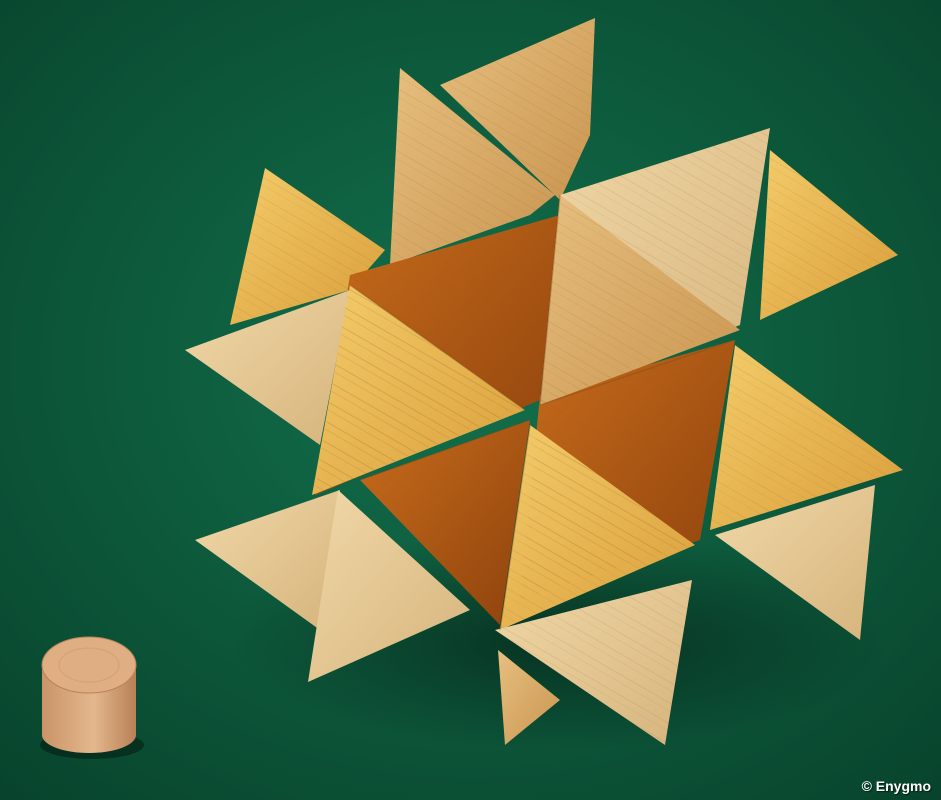 Image resolution: width=941 pixels, height=800 pixels. I want to click on spike-bottom-left, so click(389, 586).